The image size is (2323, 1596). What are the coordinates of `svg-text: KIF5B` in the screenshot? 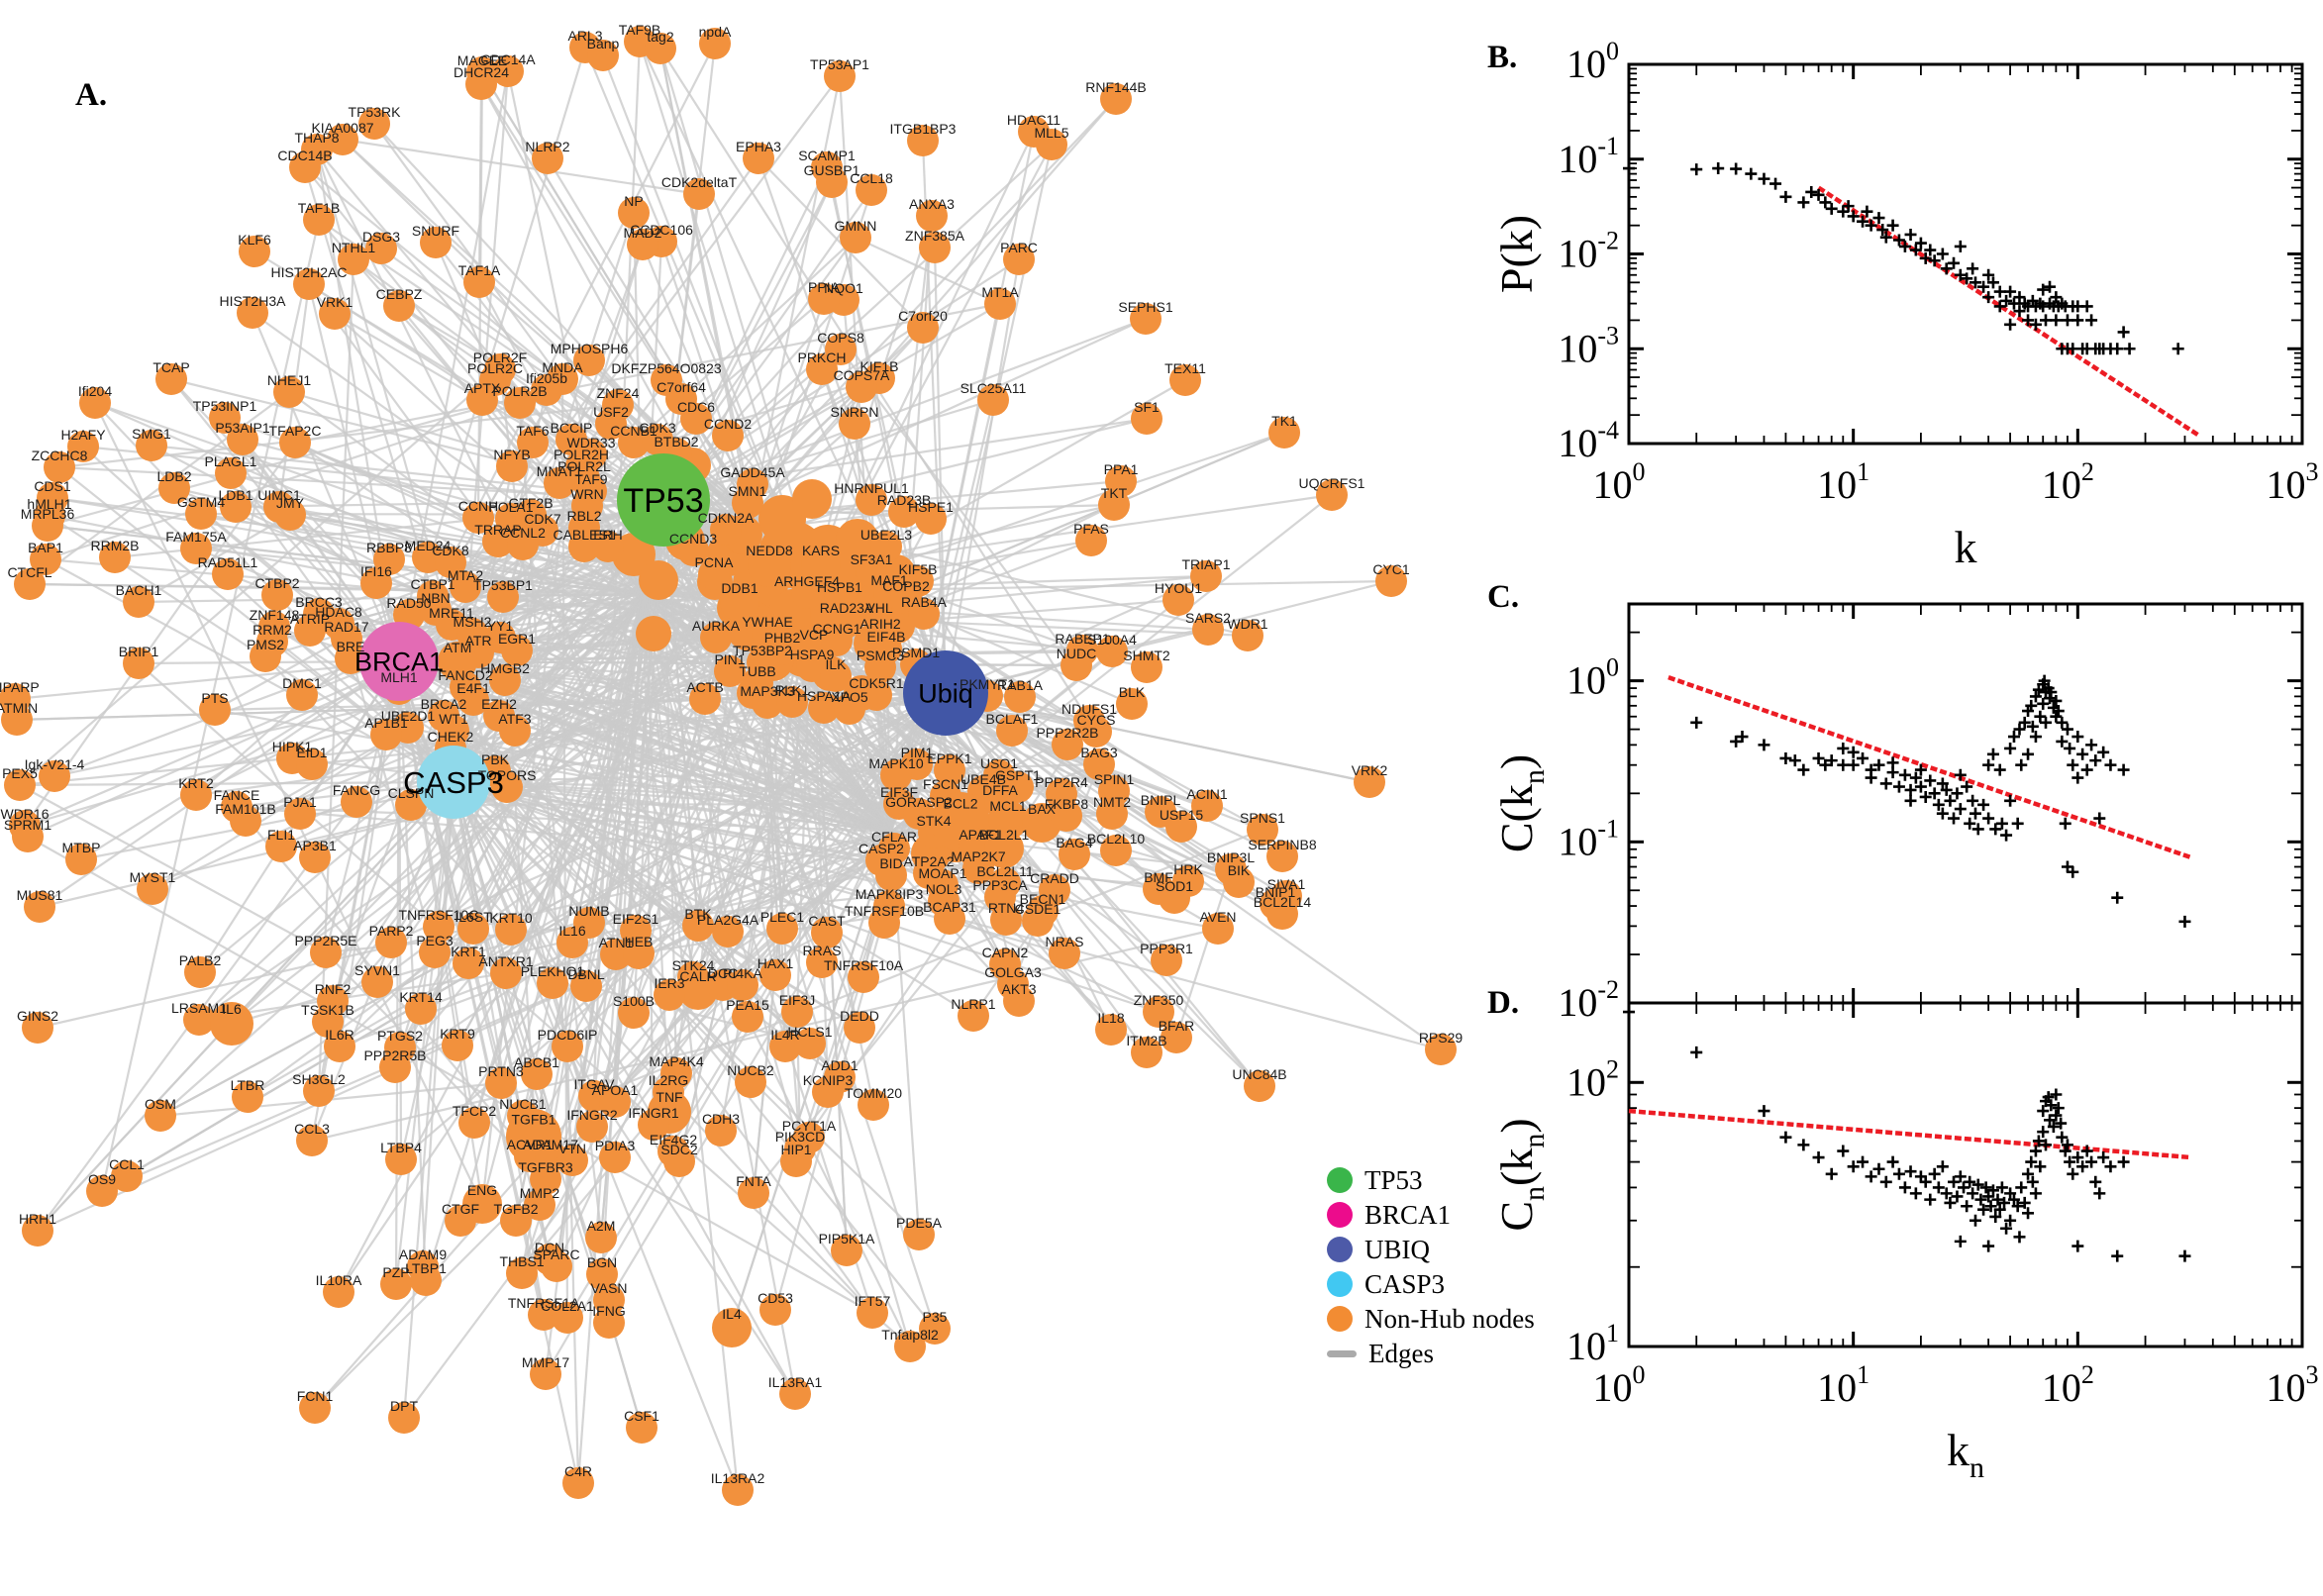 It's located at (918, 569).